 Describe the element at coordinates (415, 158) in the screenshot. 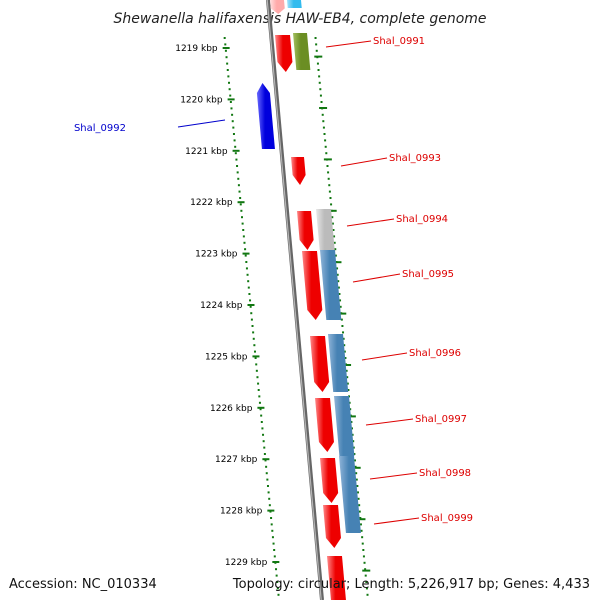

I see `gene-label: Shal_0993` at that location.